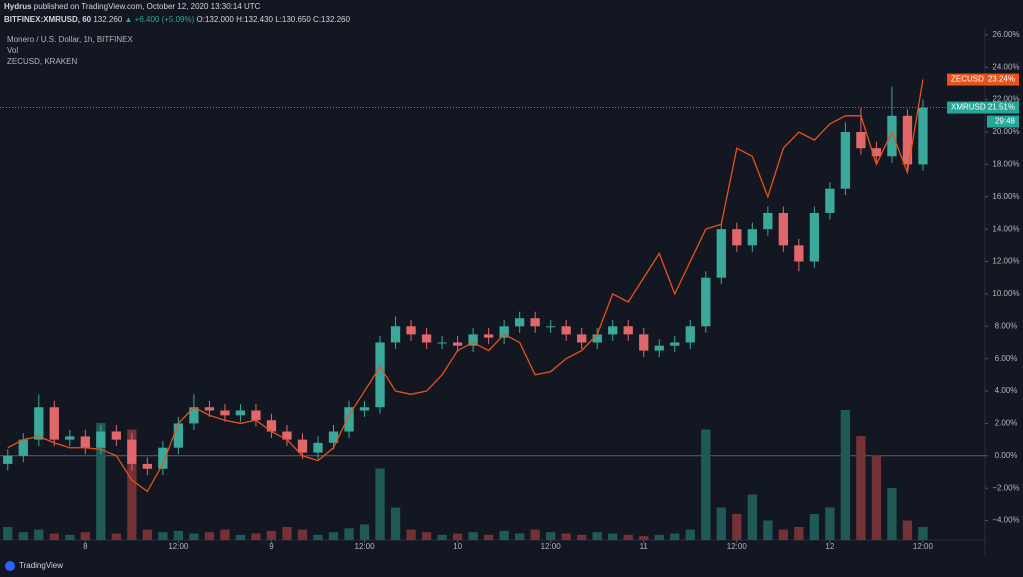 This screenshot has width=1023, height=577. Describe the element at coordinates (1001, 107) in the screenshot. I see `price-tag-value: 21.51%` at that location.